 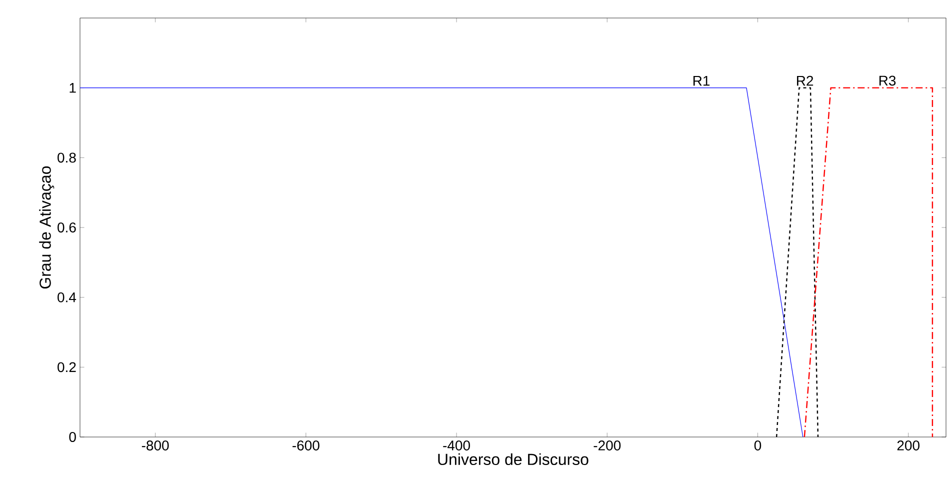 What do you see at coordinates (456, 445) in the screenshot?
I see `x-tick-label: -400` at bounding box center [456, 445].